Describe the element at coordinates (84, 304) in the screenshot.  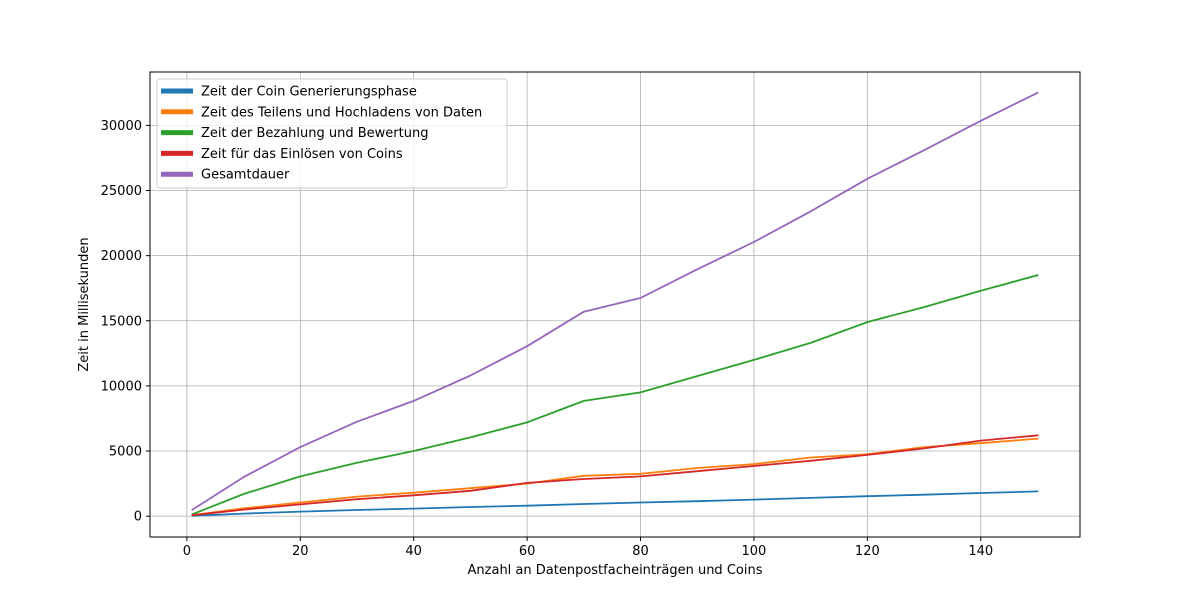
I see `y-axis-label: Zeit in Millisekunden` at that location.